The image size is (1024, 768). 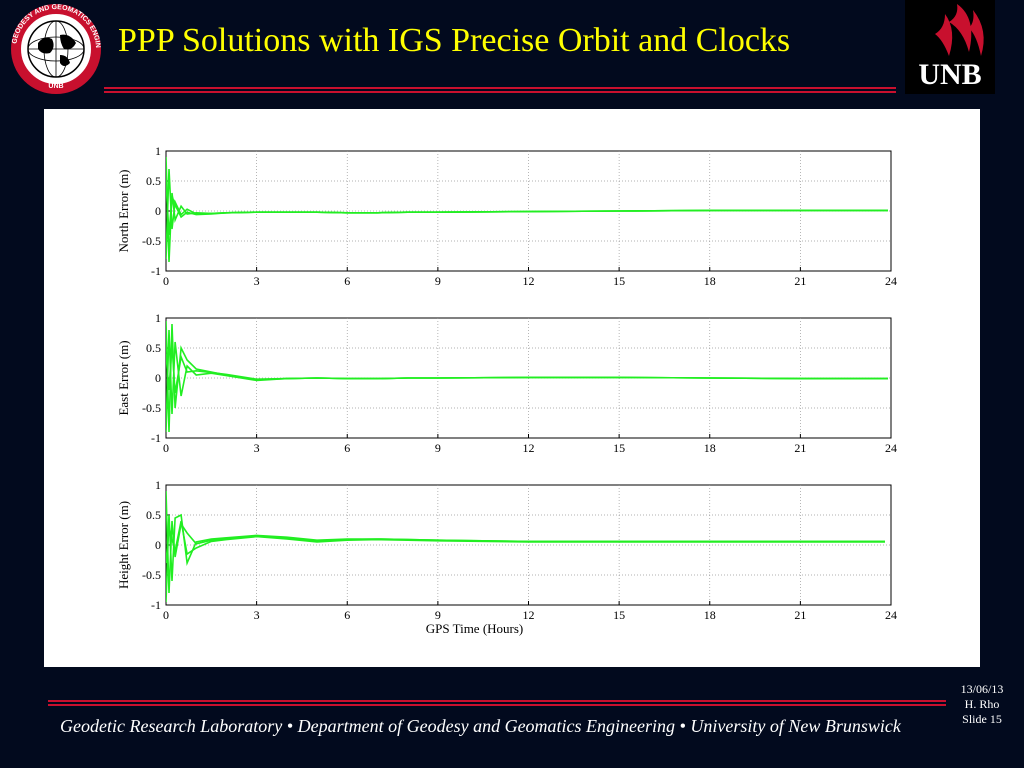 I want to click on slide-date: 13/06/13, so click(x=982, y=689).